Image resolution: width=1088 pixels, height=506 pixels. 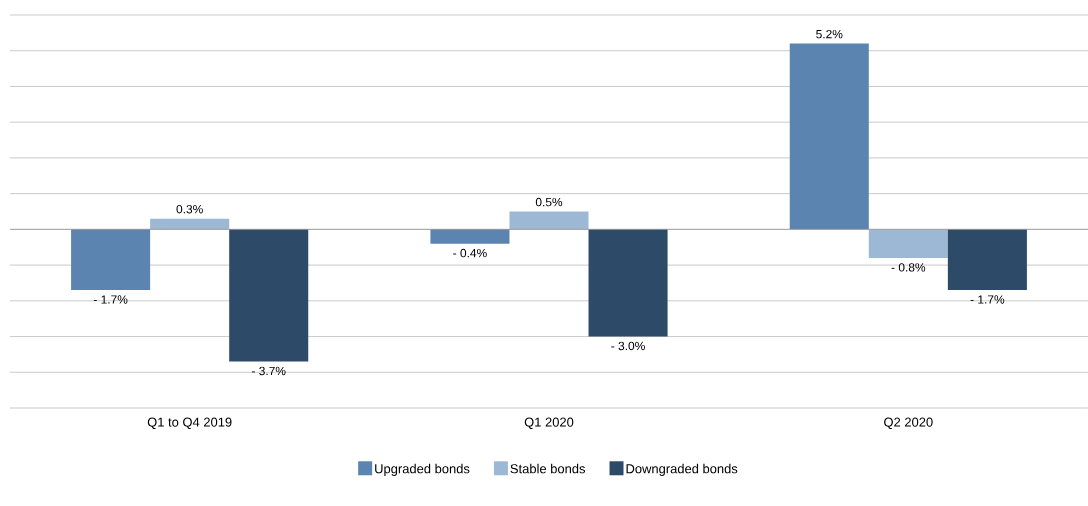 I want to click on legend-label: Downgraded bonds, so click(x=682, y=469).